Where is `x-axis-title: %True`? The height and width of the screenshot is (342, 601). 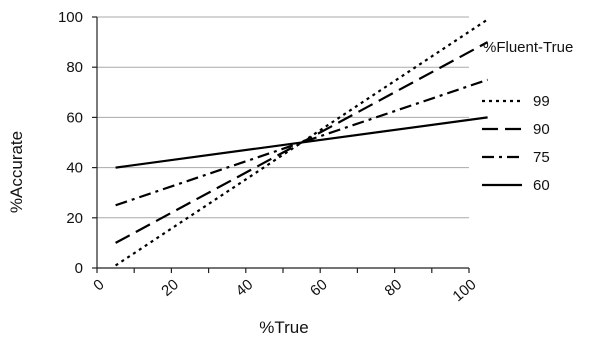
x-axis-title: %True is located at coordinates (283, 327).